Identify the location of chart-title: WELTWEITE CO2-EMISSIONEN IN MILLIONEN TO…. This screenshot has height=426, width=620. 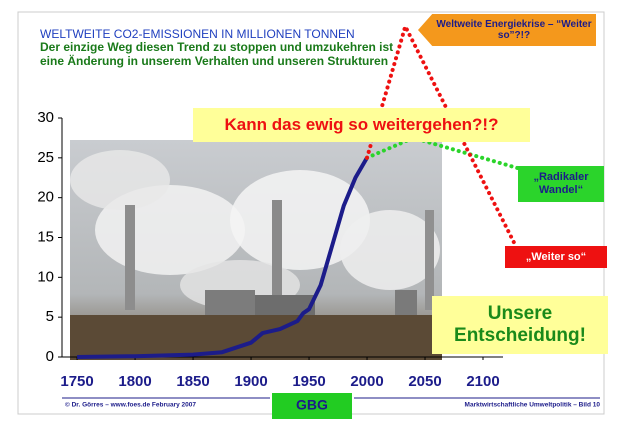
(197, 34).